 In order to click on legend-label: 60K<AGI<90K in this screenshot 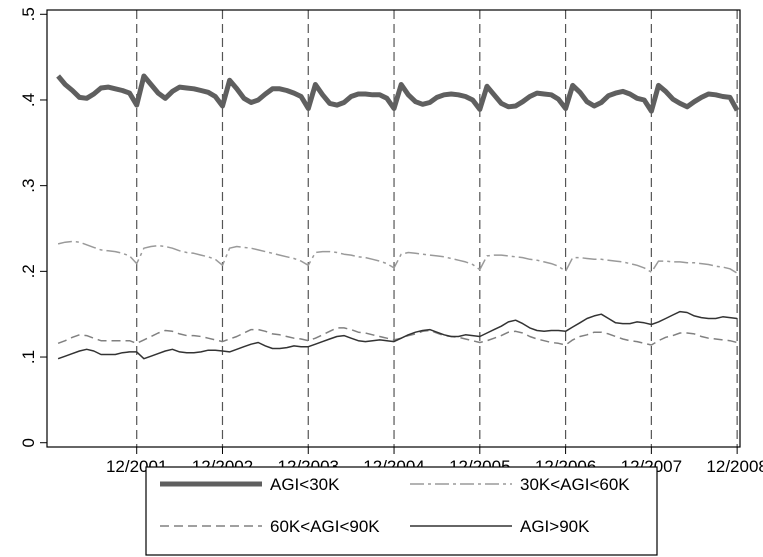, I will do `click(325, 526)`.